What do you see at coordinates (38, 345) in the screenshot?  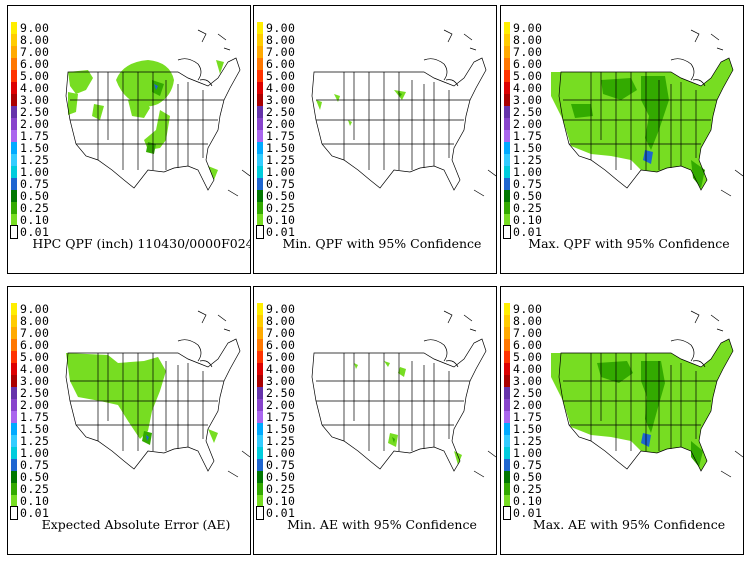 I see `legend-row: 6.00` at bounding box center [38, 345].